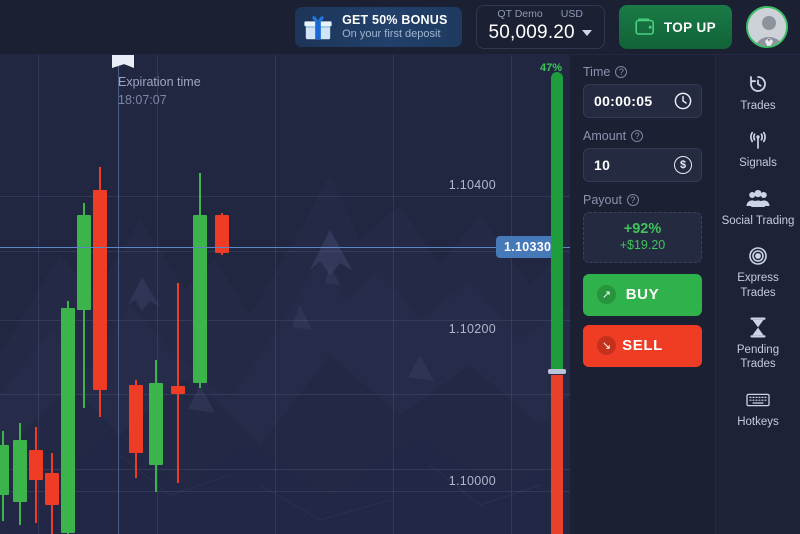  I want to click on payout-display: +92% +$19.20, so click(642, 237).